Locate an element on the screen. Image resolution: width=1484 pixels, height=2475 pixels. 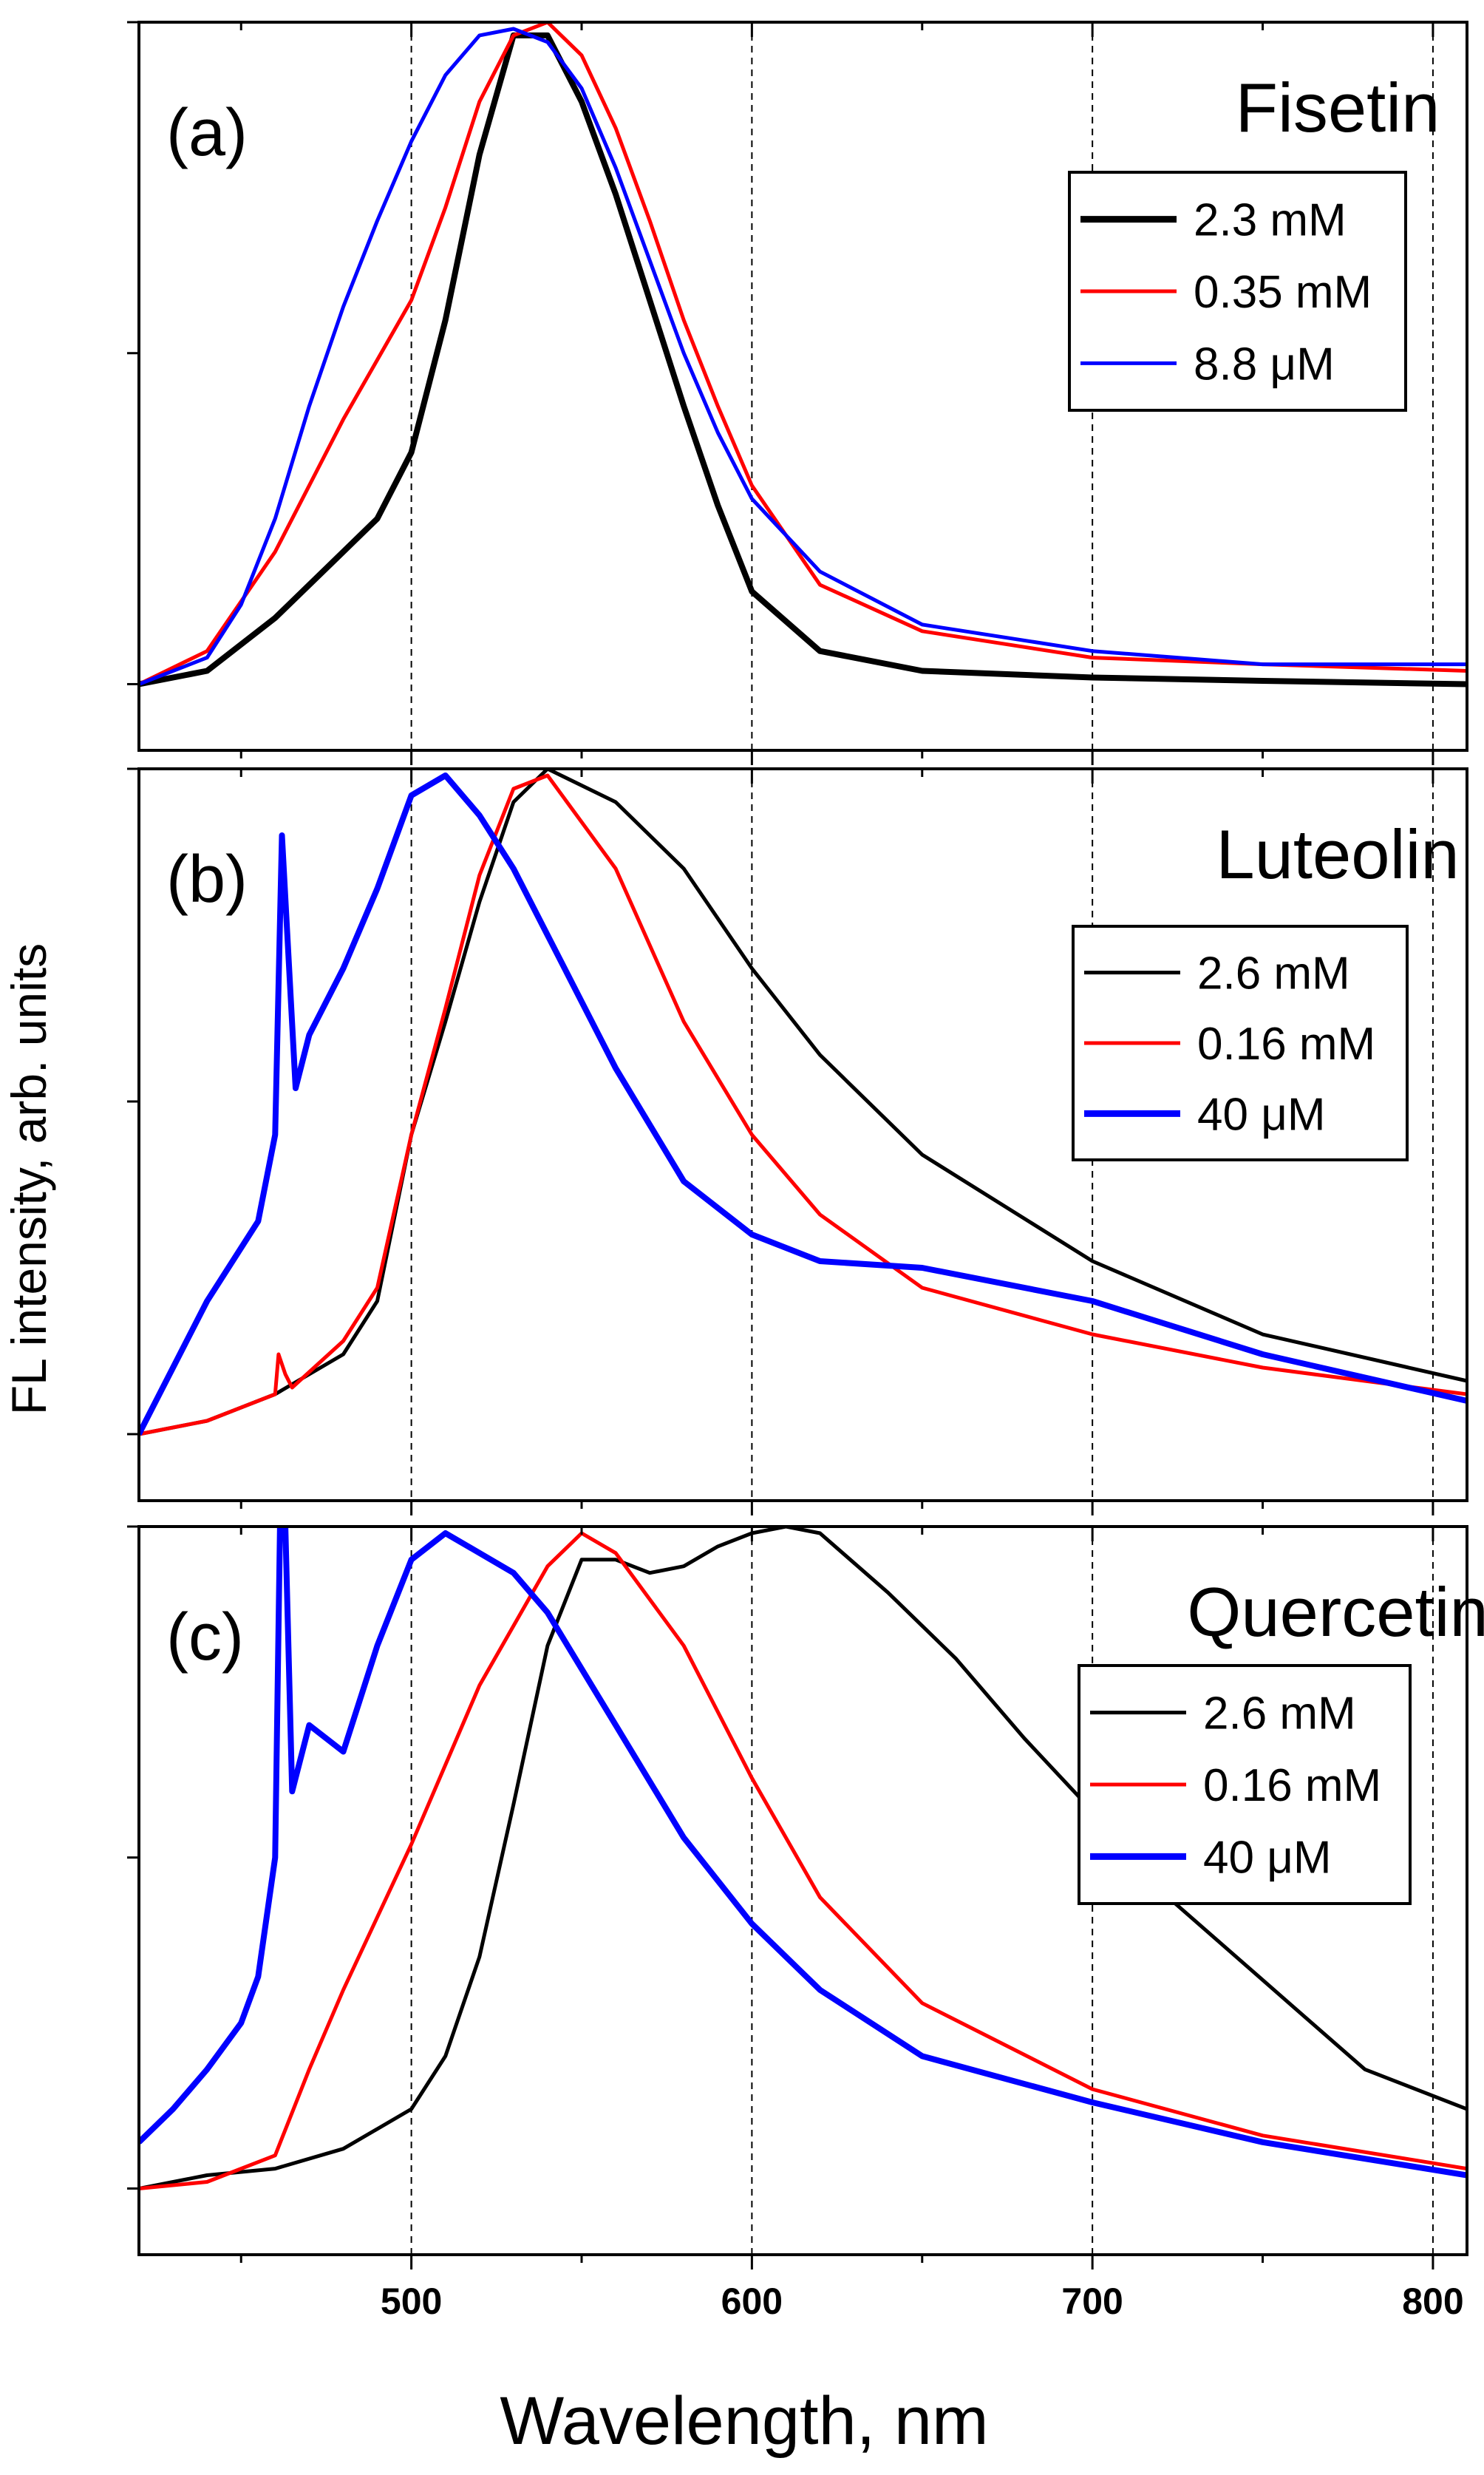
legend-entry: 0.35 mM is located at coordinates (1283, 292).